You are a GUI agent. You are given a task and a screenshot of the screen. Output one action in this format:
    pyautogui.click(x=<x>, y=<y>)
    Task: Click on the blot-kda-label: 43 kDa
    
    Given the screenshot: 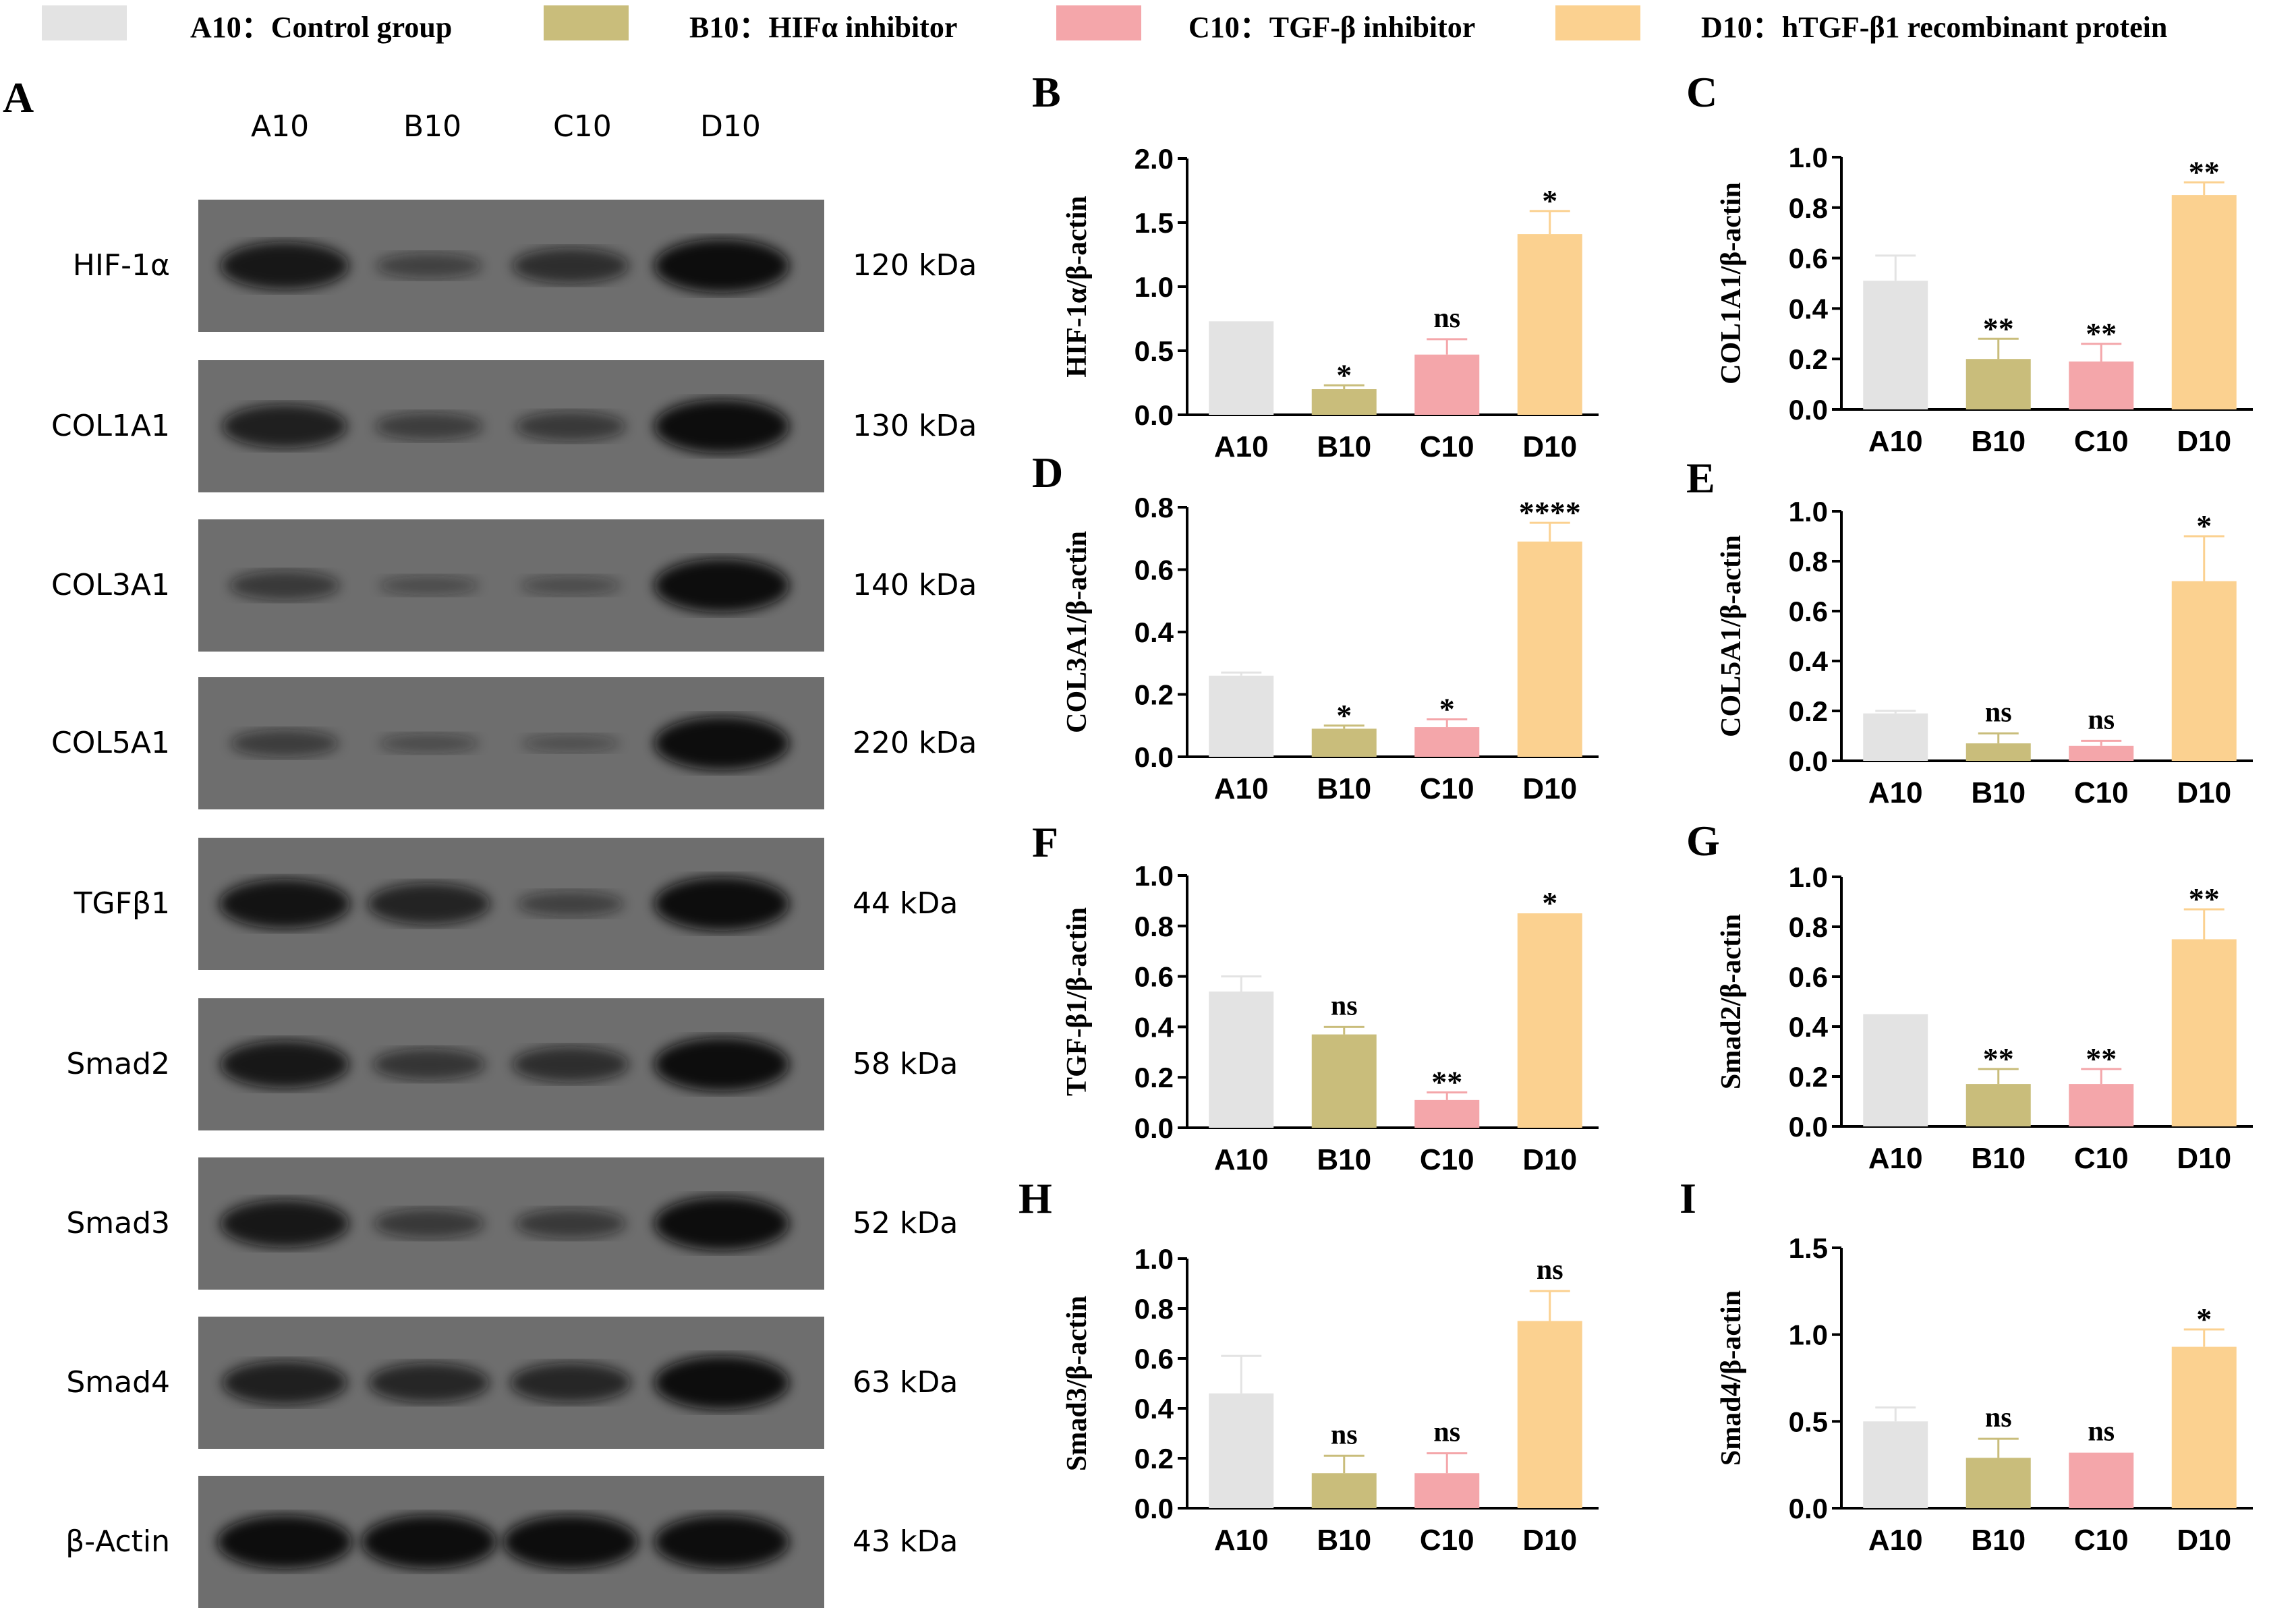 What is the action you would take?
    pyautogui.click(x=905, y=1541)
    